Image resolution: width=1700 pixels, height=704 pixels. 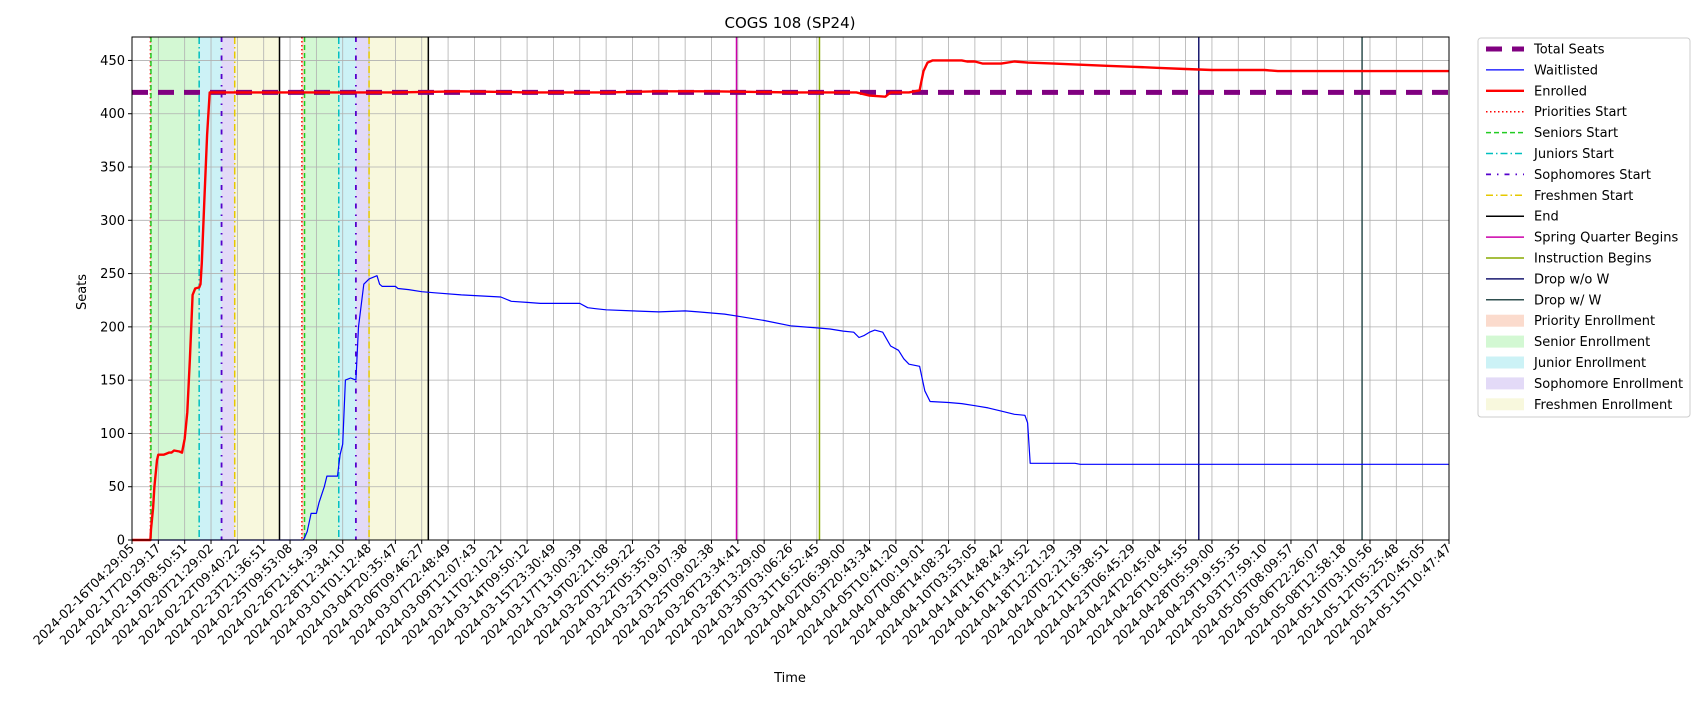 What do you see at coordinates (116, 487) in the screenshot?
I see `y-tick-label: 50` at bounding box center [116, 487].